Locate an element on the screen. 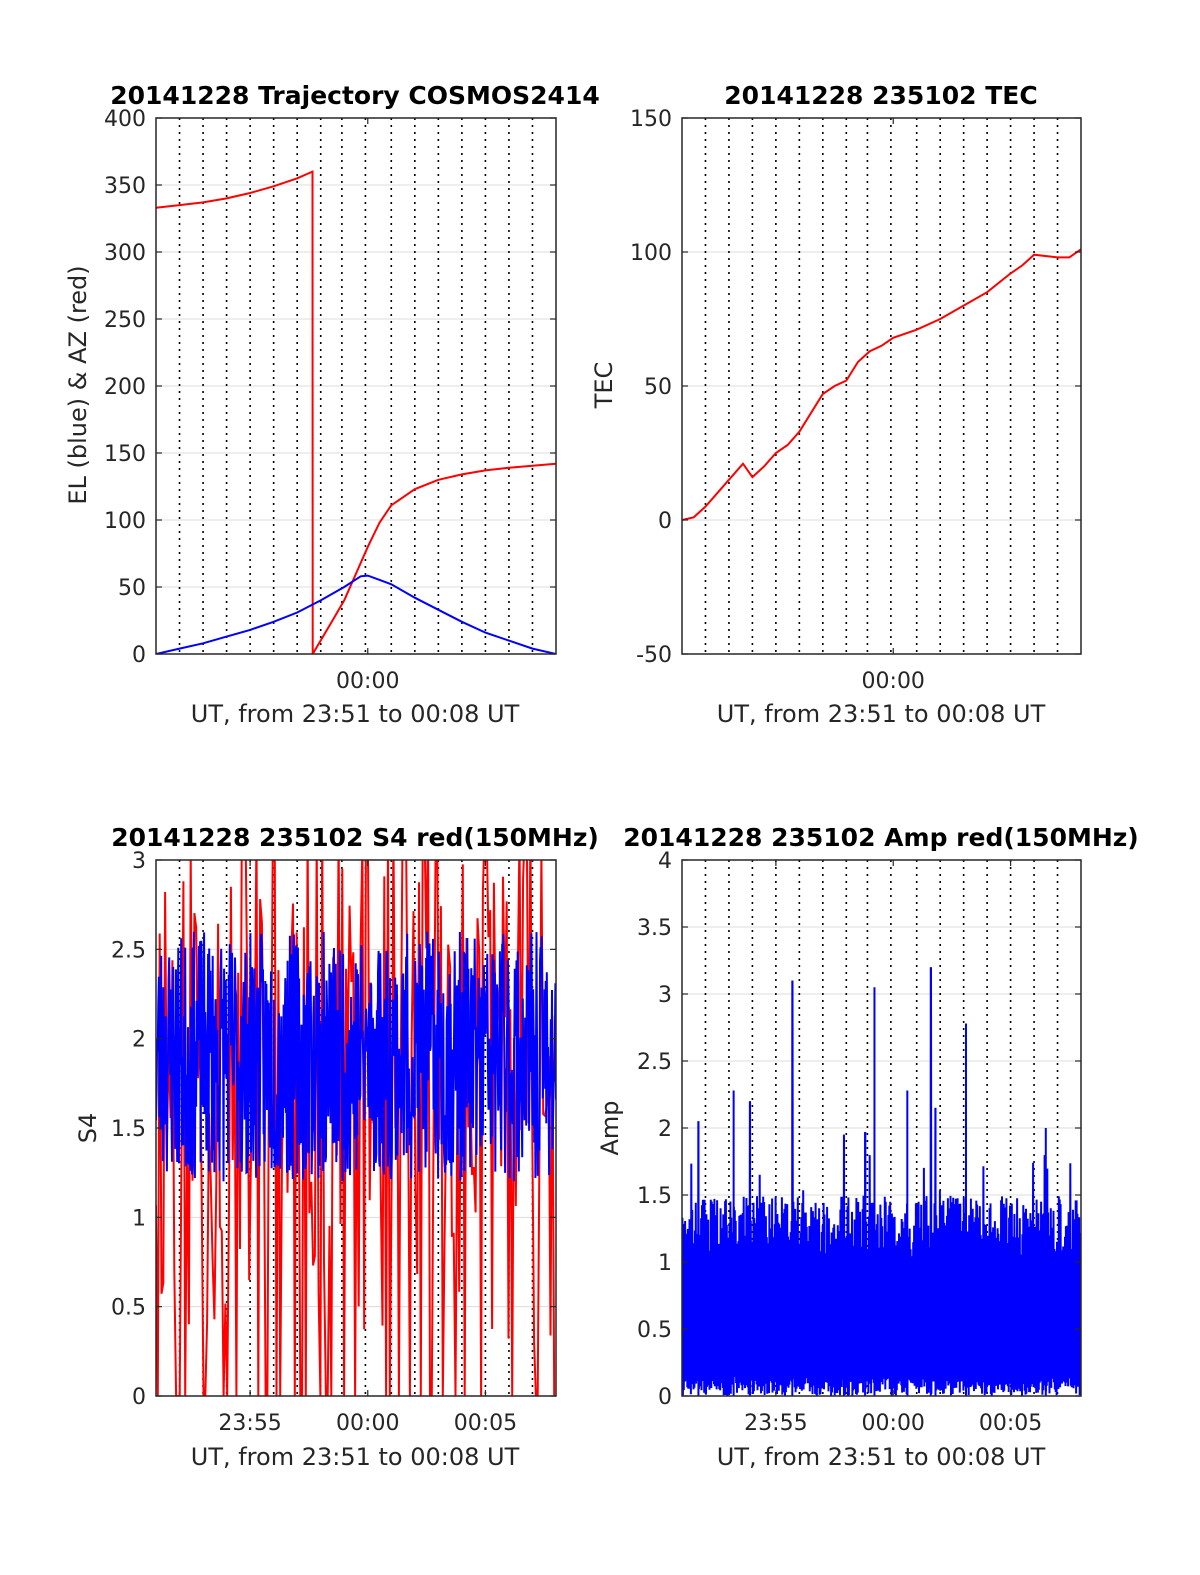  plot-area: 0 0.5 1 1.5 2 2.5 3 23:55 00:00 00:05 is located at coordinates (334, 1142).